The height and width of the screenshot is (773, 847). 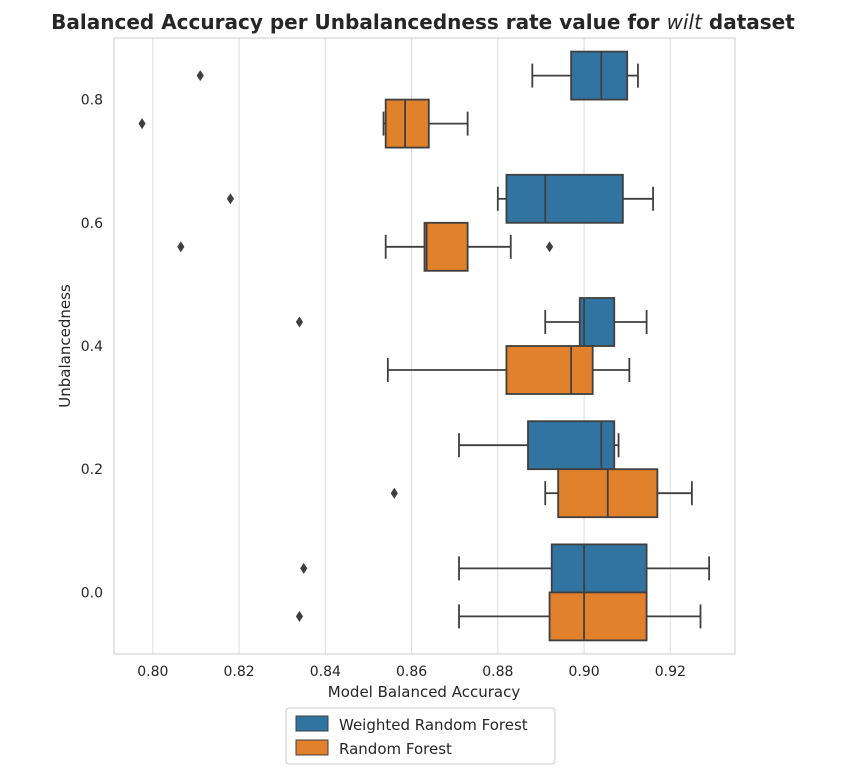 What do you see at coordinates (433, 725) in the screenshot?
I see `legend-label-weighted-random-forest: Weighted Random Forest` at bounding box center [433, 725].